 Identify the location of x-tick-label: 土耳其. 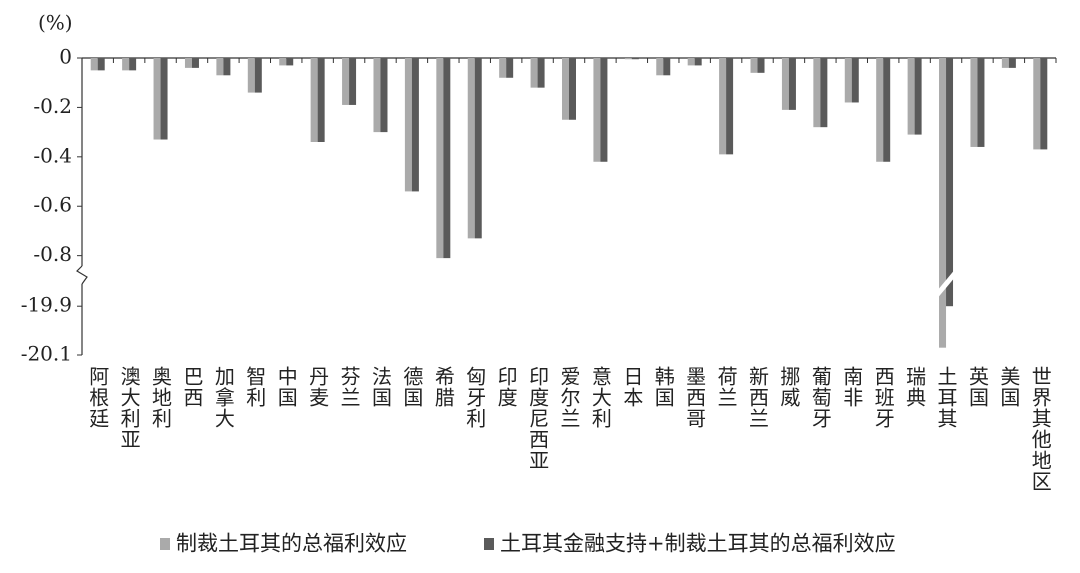
(946, 397).